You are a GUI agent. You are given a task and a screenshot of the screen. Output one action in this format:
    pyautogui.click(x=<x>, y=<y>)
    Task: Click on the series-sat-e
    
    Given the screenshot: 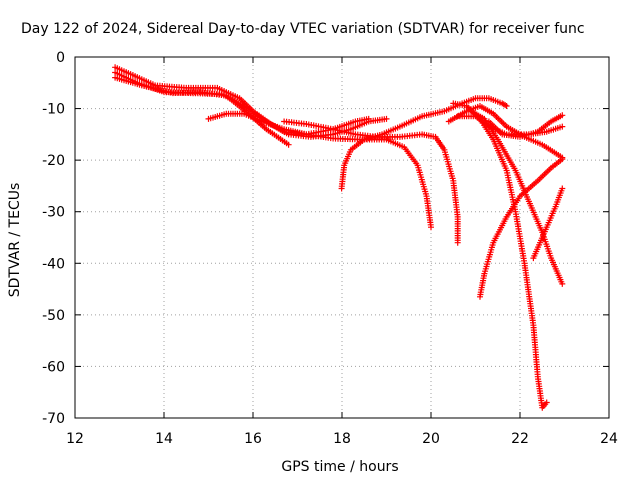 What is the action you would take?
    pyautogui.click(x=371, y=182)
    